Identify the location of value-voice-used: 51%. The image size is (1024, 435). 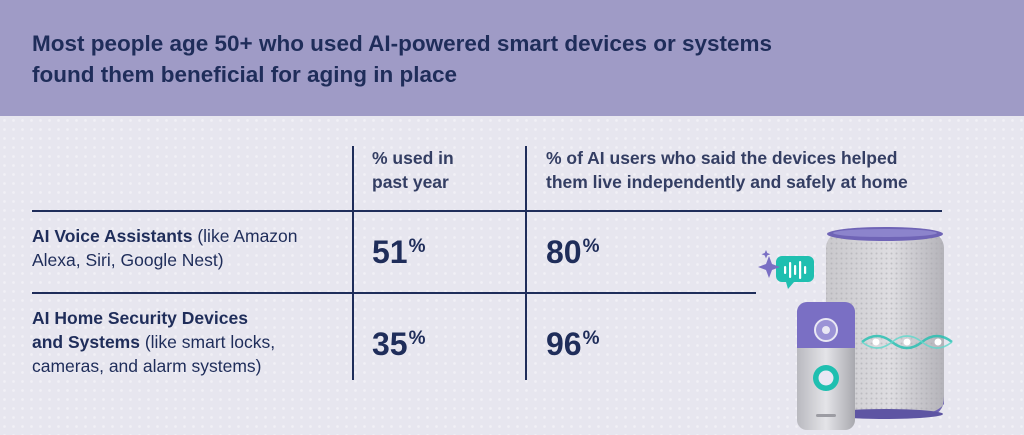
(399, 252).